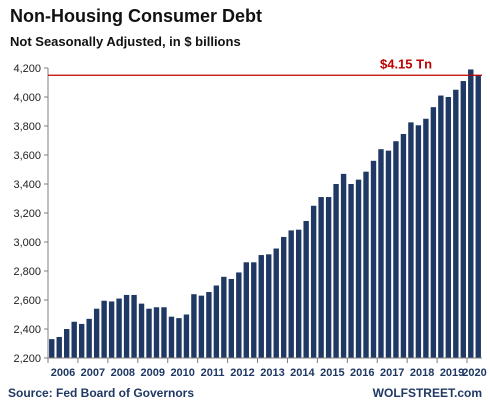 This screenshot has width=490, height=406. What do you see at coordinates (422, 373) in the screenshot?
I see `x-tick-label: 2018` at bounding box center [422, 373].